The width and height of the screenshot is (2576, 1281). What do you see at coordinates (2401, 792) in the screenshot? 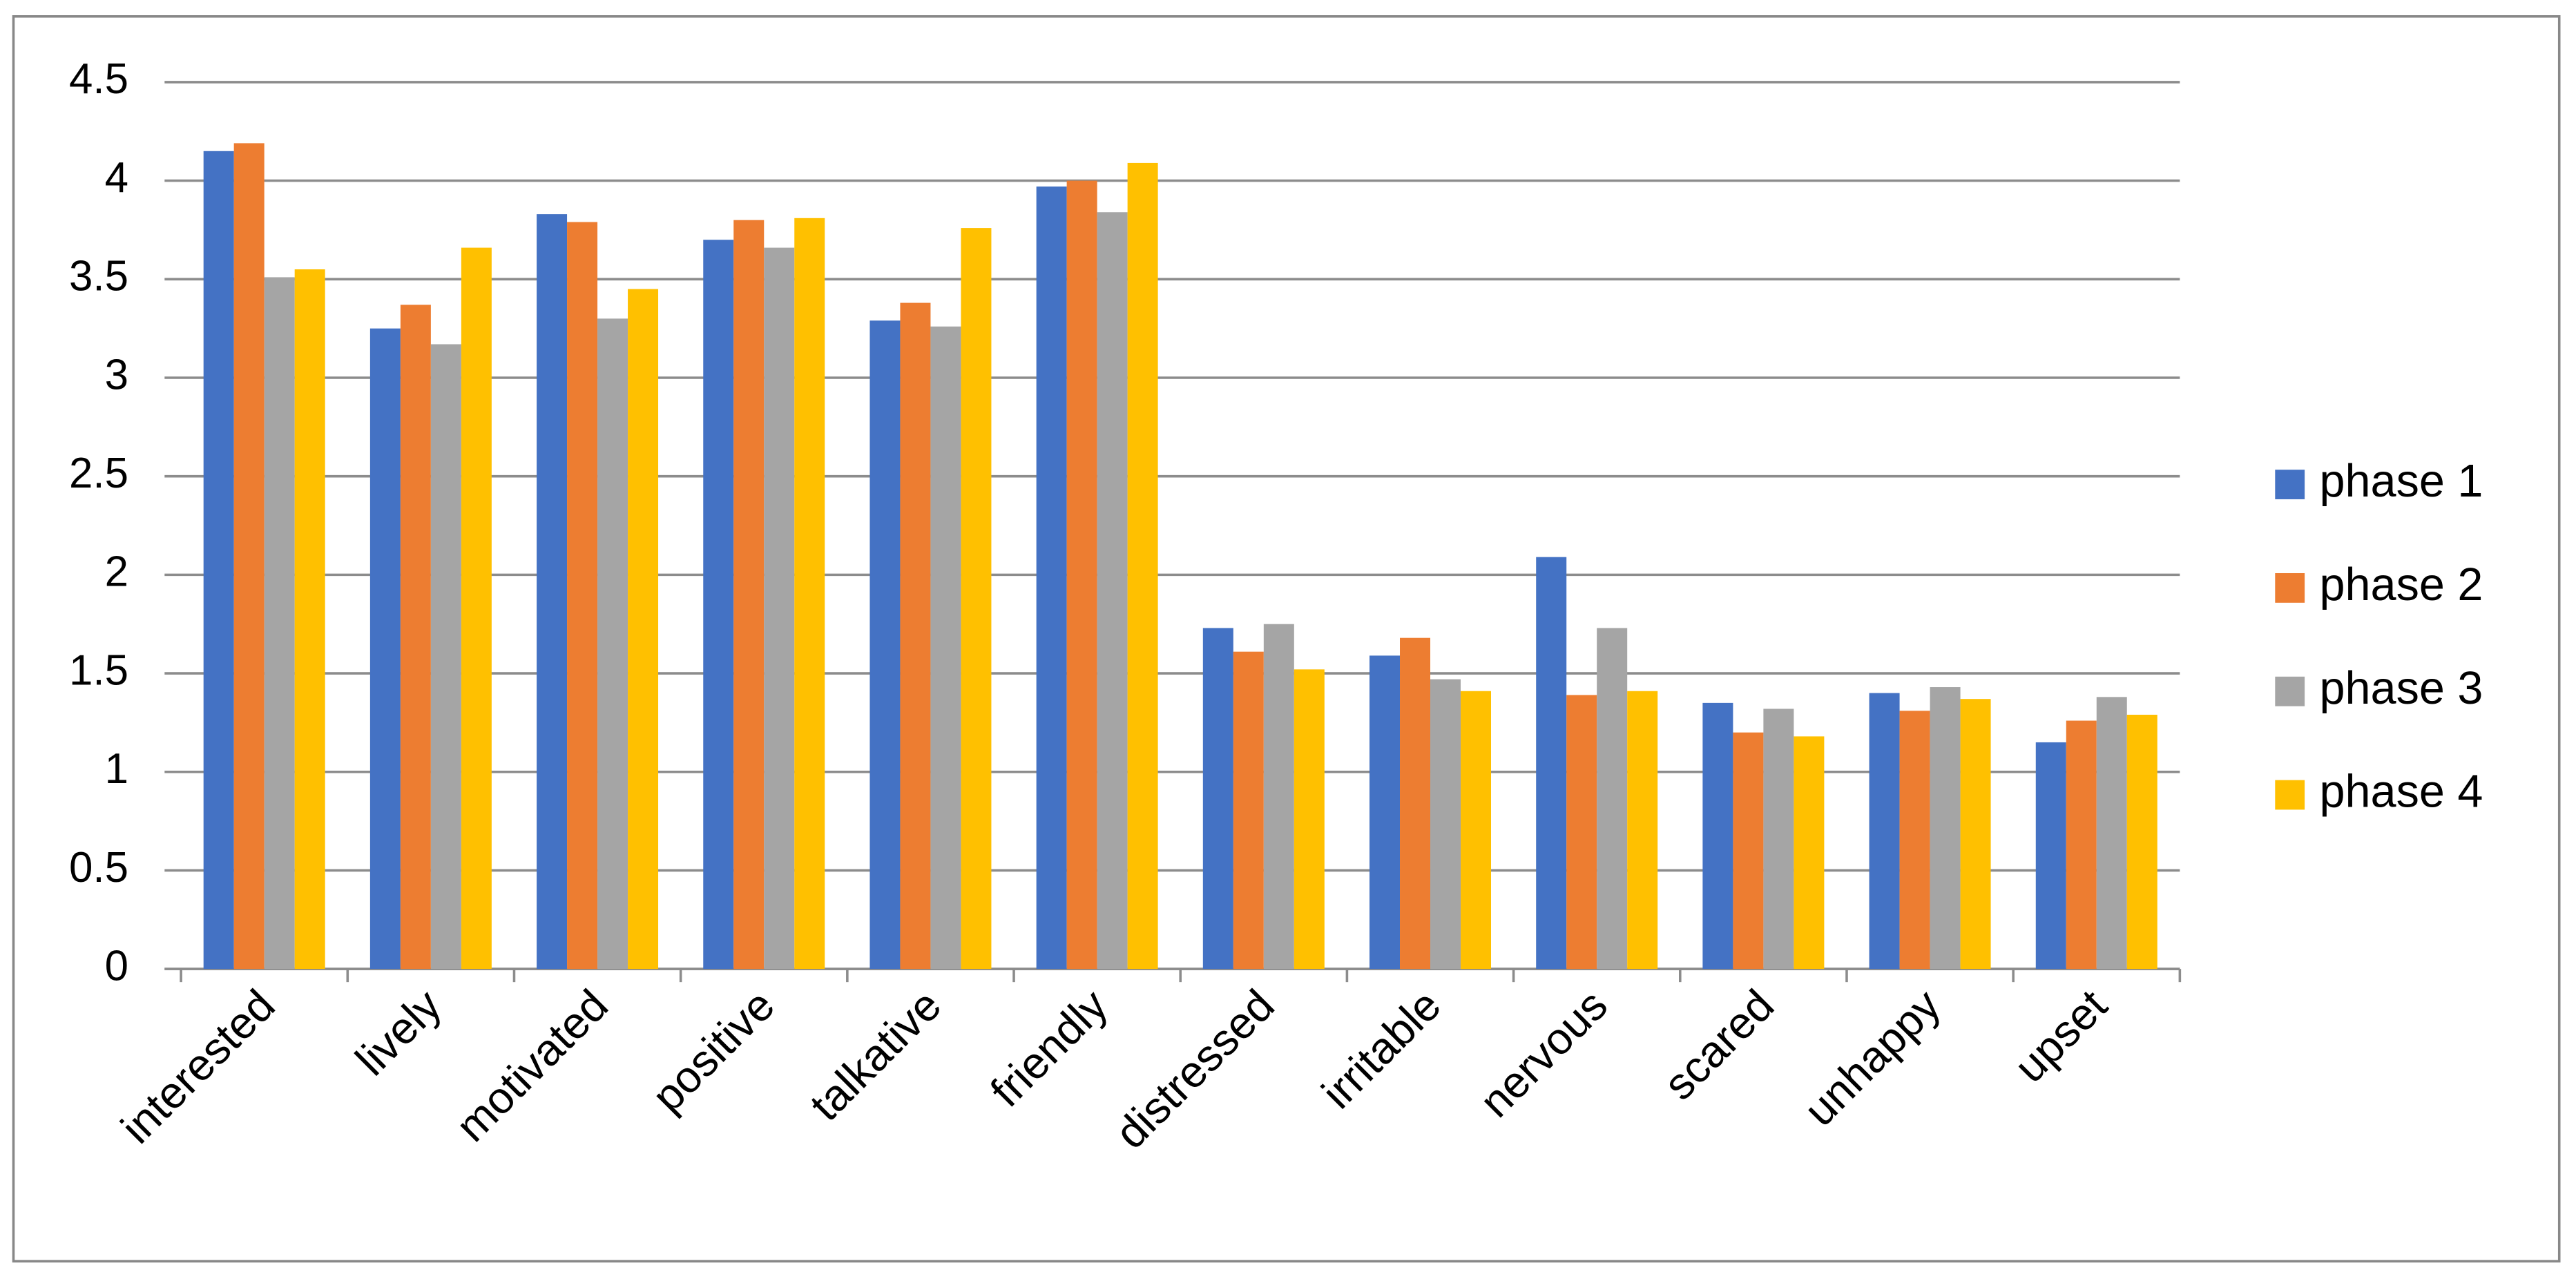
I see `legend-label: phase 4` at bounding box center [2401, 792].